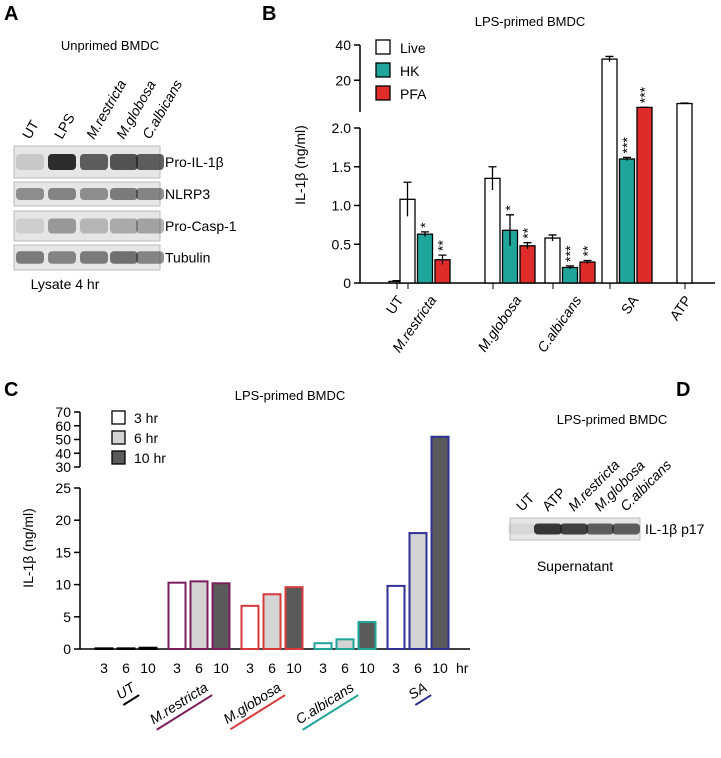  I want to click on panel-label: C, so click(11, 390).